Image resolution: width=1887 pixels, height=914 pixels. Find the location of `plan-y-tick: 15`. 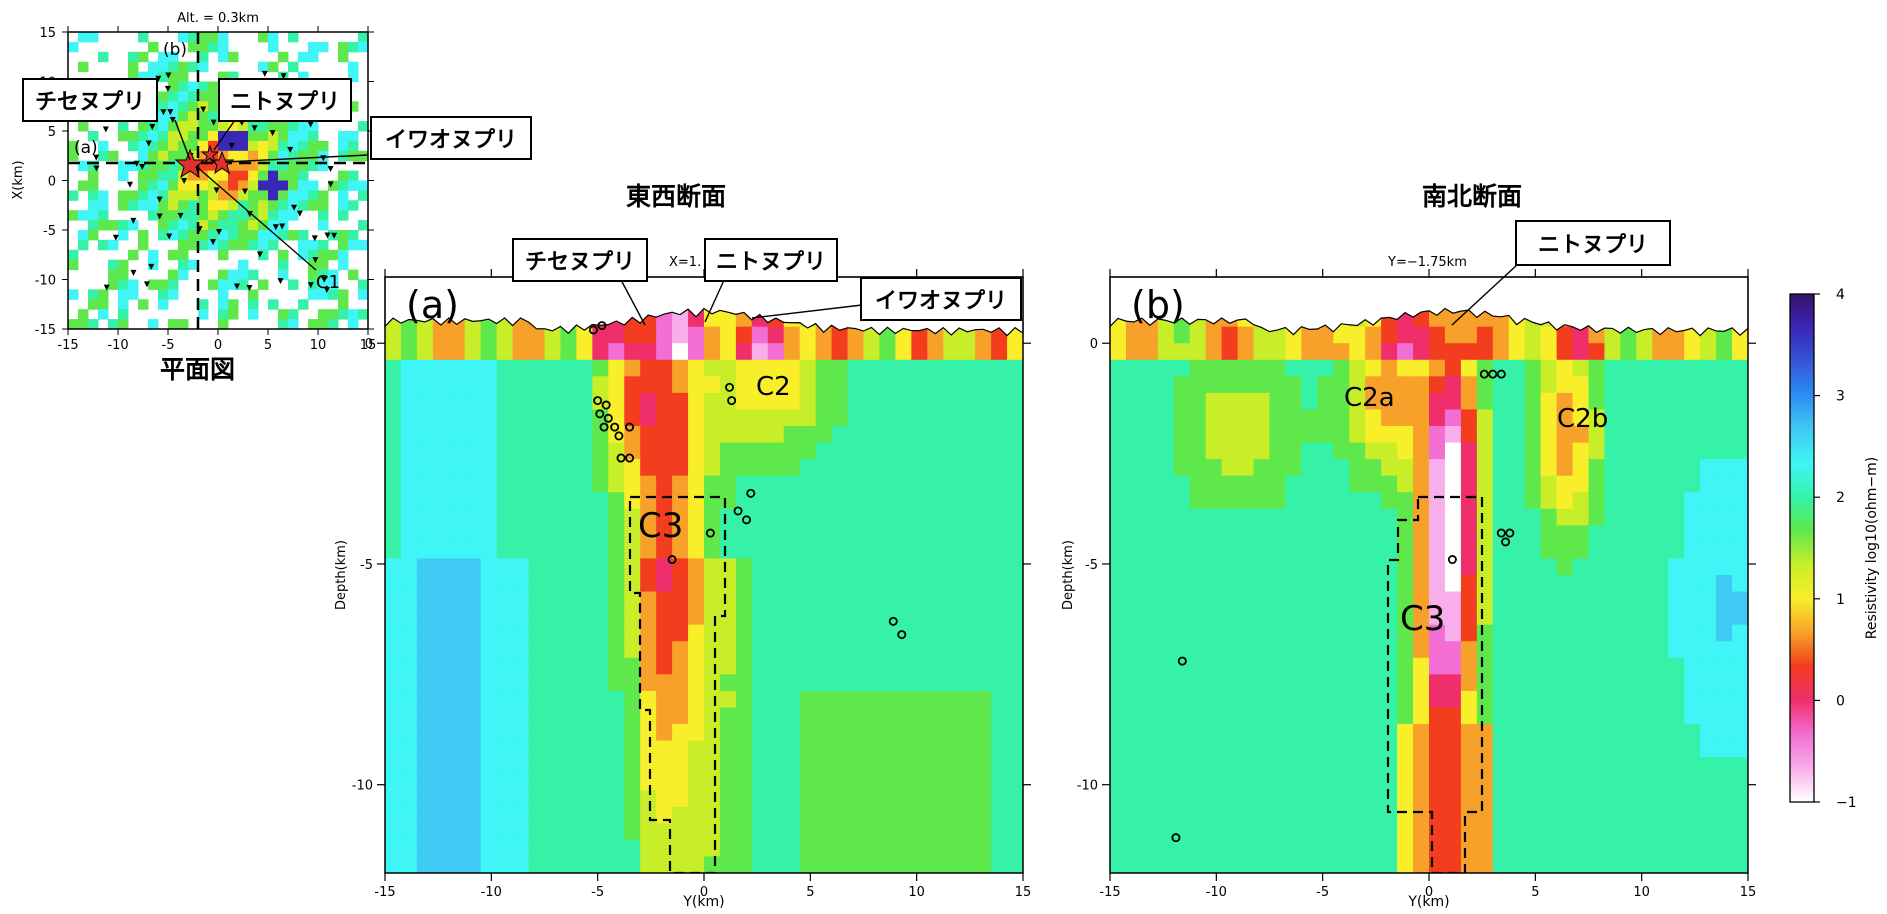

plan-y-tick: 15 is located at coordinates (47, 33).